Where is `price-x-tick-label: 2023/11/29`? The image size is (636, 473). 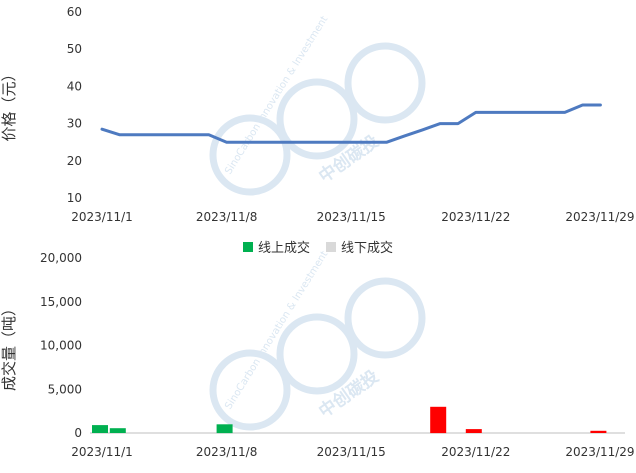 price-x-tick-label: 2023/11/29 is located at coordinates (599, 217).